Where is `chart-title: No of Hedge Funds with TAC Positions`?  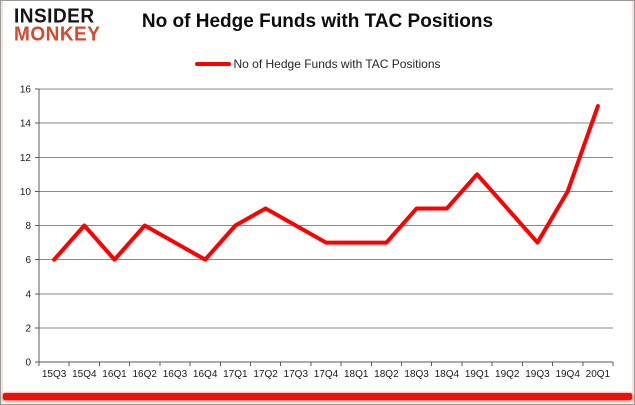 chart-title: No of Hedge Funds with TAC Positions is located at coordinates (317, 21).